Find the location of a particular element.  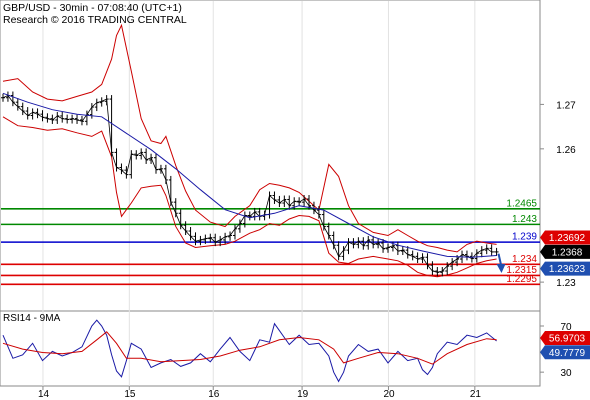

pivot-level-label: 1.239 is located at coordinates (524, 237).